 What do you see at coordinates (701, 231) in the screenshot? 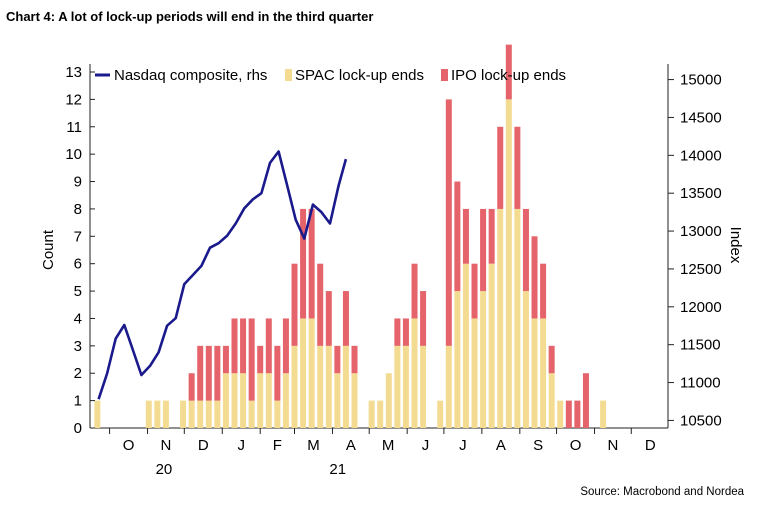
I see `right-tick-label: 13000` at bounding box center [701, 231].